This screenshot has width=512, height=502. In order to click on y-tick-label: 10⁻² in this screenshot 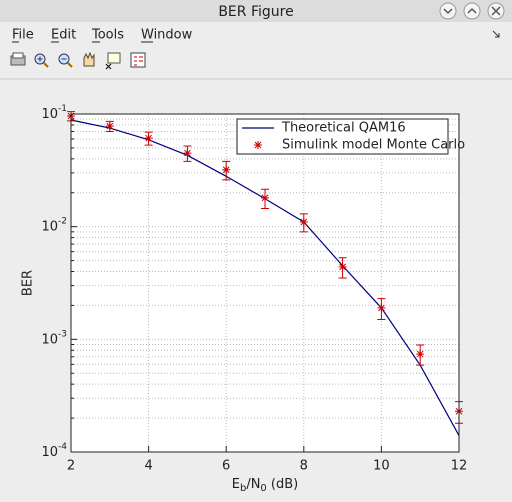, I will do `click(54, 225)`.